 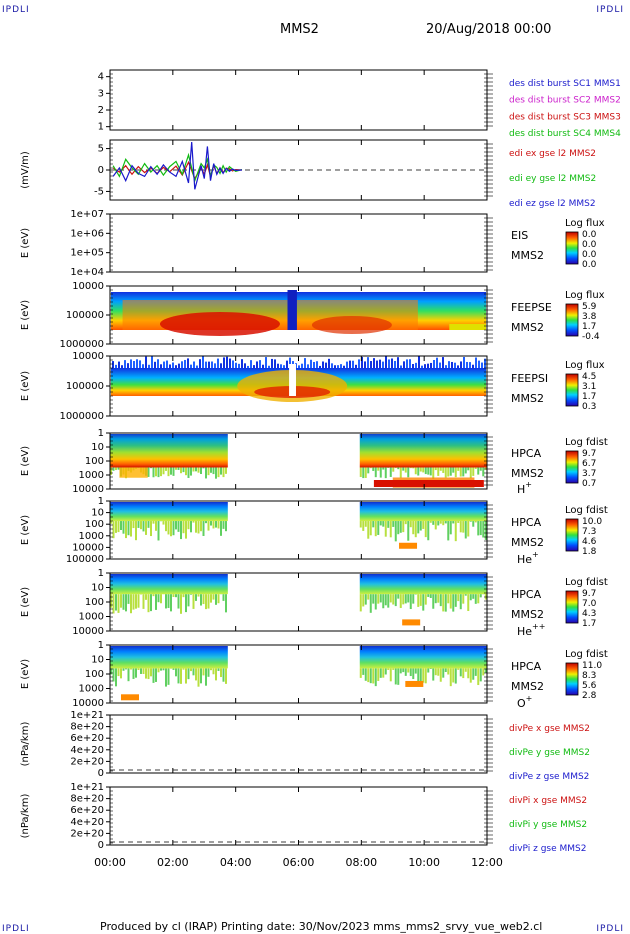 I want to click on corner-label-top-left: IPDLI, so click(x=16, y=10).